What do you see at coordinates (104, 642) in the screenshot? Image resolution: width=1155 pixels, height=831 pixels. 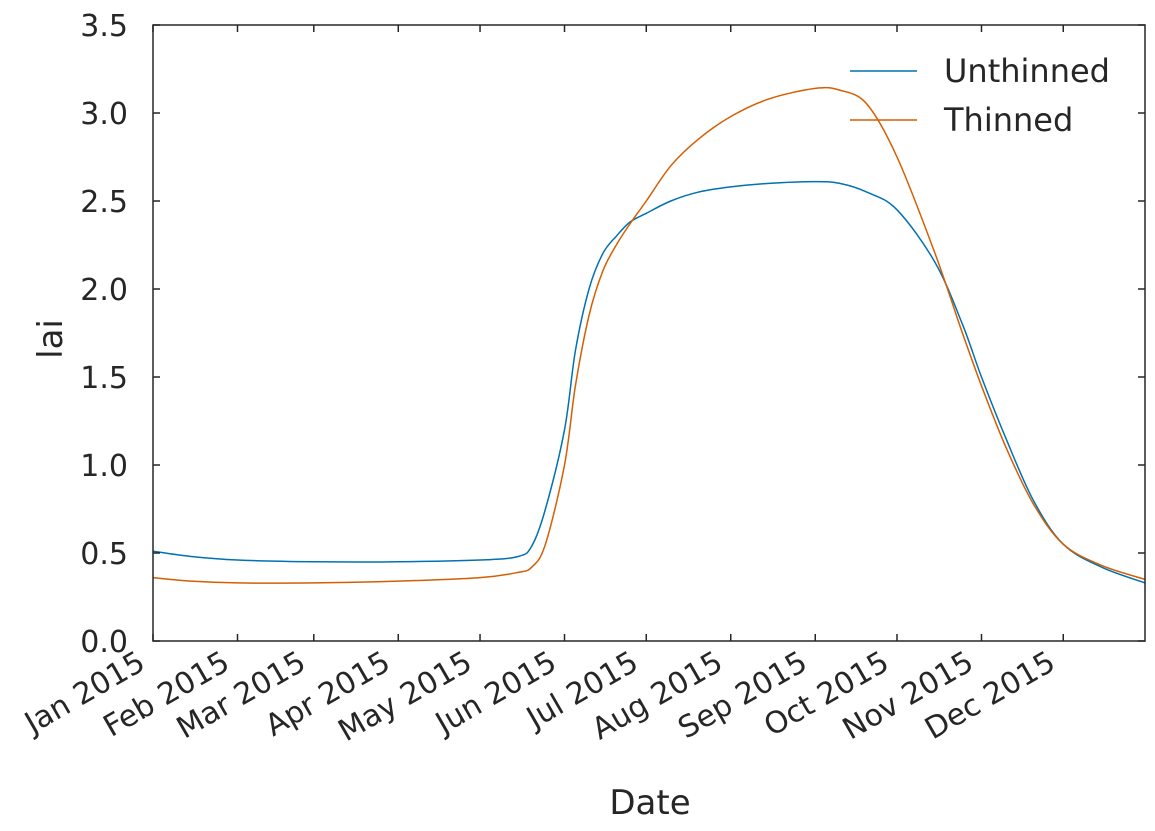 I see `y-tick-label: 0.0` at bounding box center [104, 642].